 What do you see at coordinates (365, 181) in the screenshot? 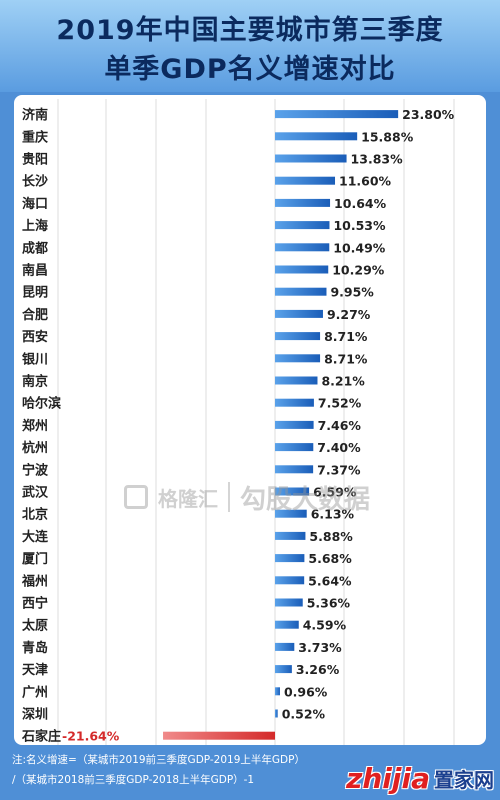
I see `value-label: 11.60%` at bounding box center [365, 181].